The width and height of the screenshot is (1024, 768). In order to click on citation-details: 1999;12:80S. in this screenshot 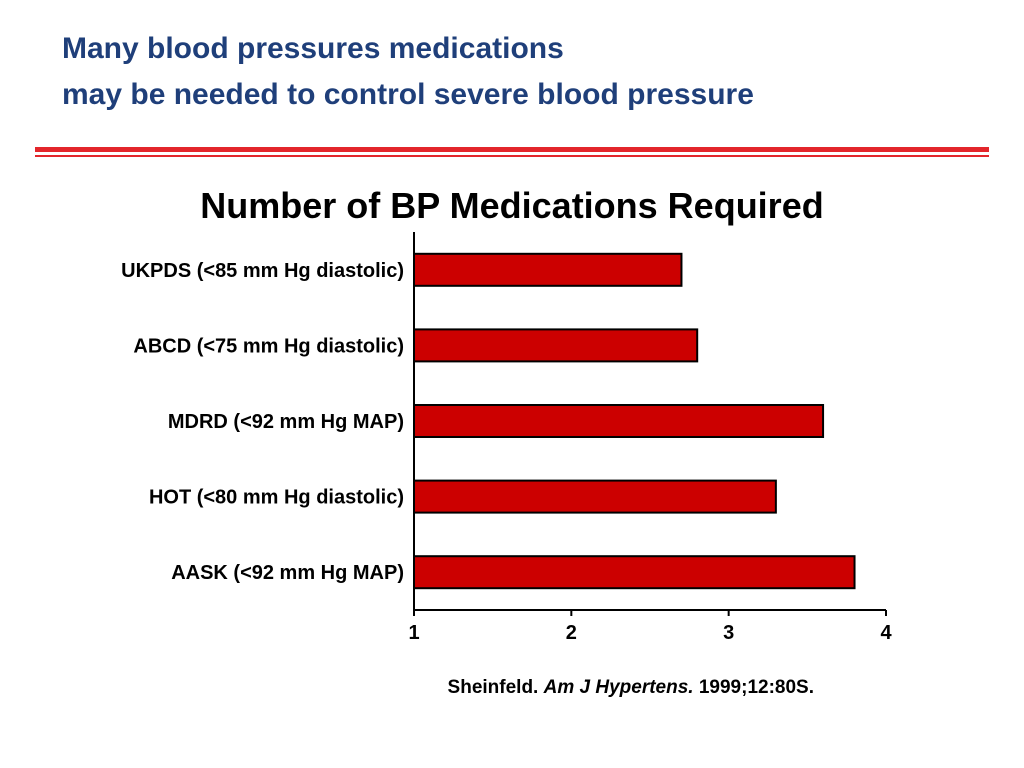, I will do `click(753, 687)`.